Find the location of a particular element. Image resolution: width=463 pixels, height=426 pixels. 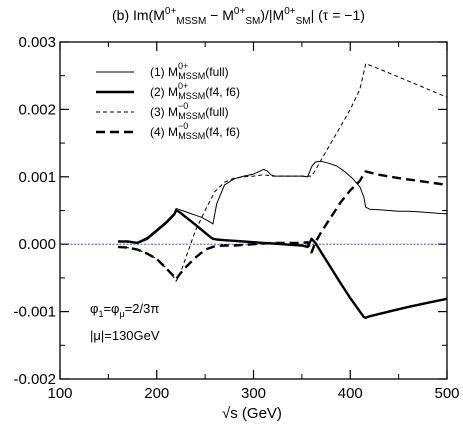

chart-title: (b) Im(M0+MSSM − M0+SM)/|M0+SM| (τ = −1) is located at coordinates (238, 16).